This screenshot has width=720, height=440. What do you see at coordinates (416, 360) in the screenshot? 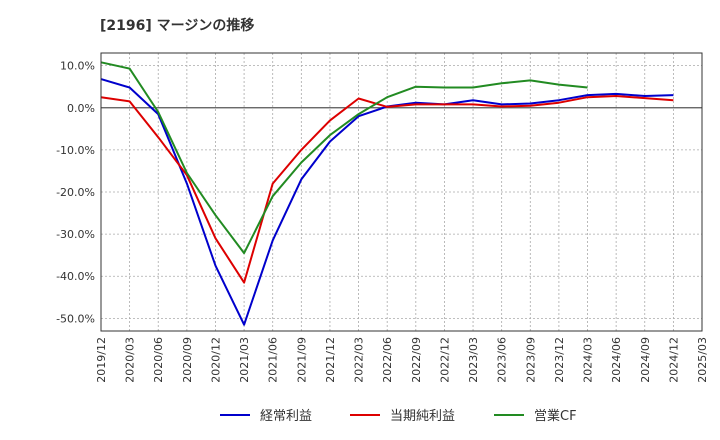
I see `x-tick-label: 2022/09` at bounding box center [416, 360].